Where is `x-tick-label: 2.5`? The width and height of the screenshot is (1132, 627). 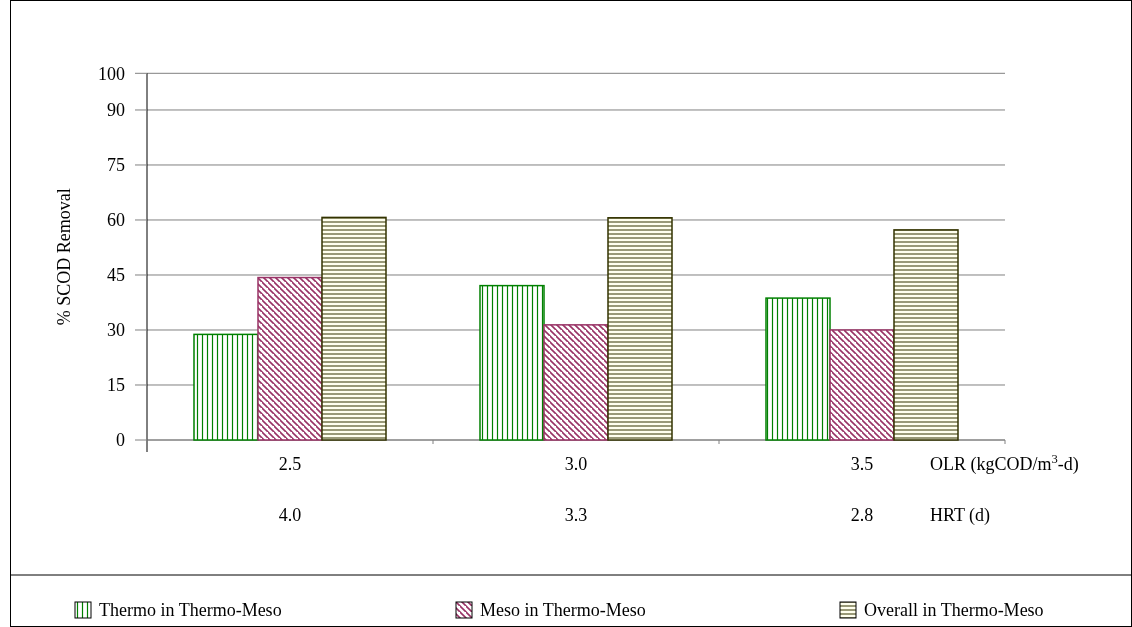 x-tick-label: 2.5 is located at coordinates (290, 464).